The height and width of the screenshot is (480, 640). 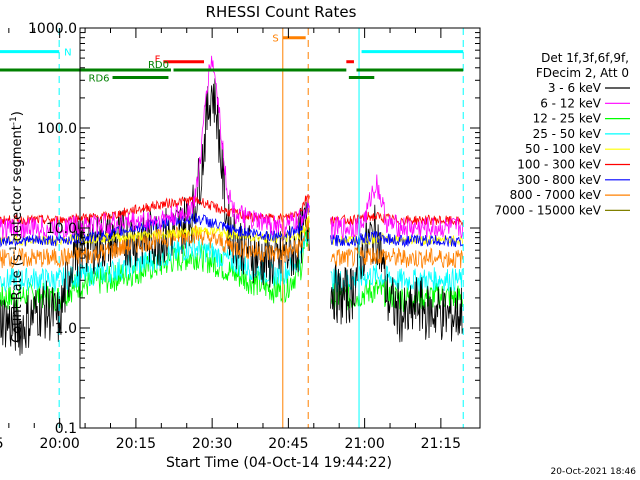 I want to click on y-tick-label: 100.0, so click(x=57, y=129).